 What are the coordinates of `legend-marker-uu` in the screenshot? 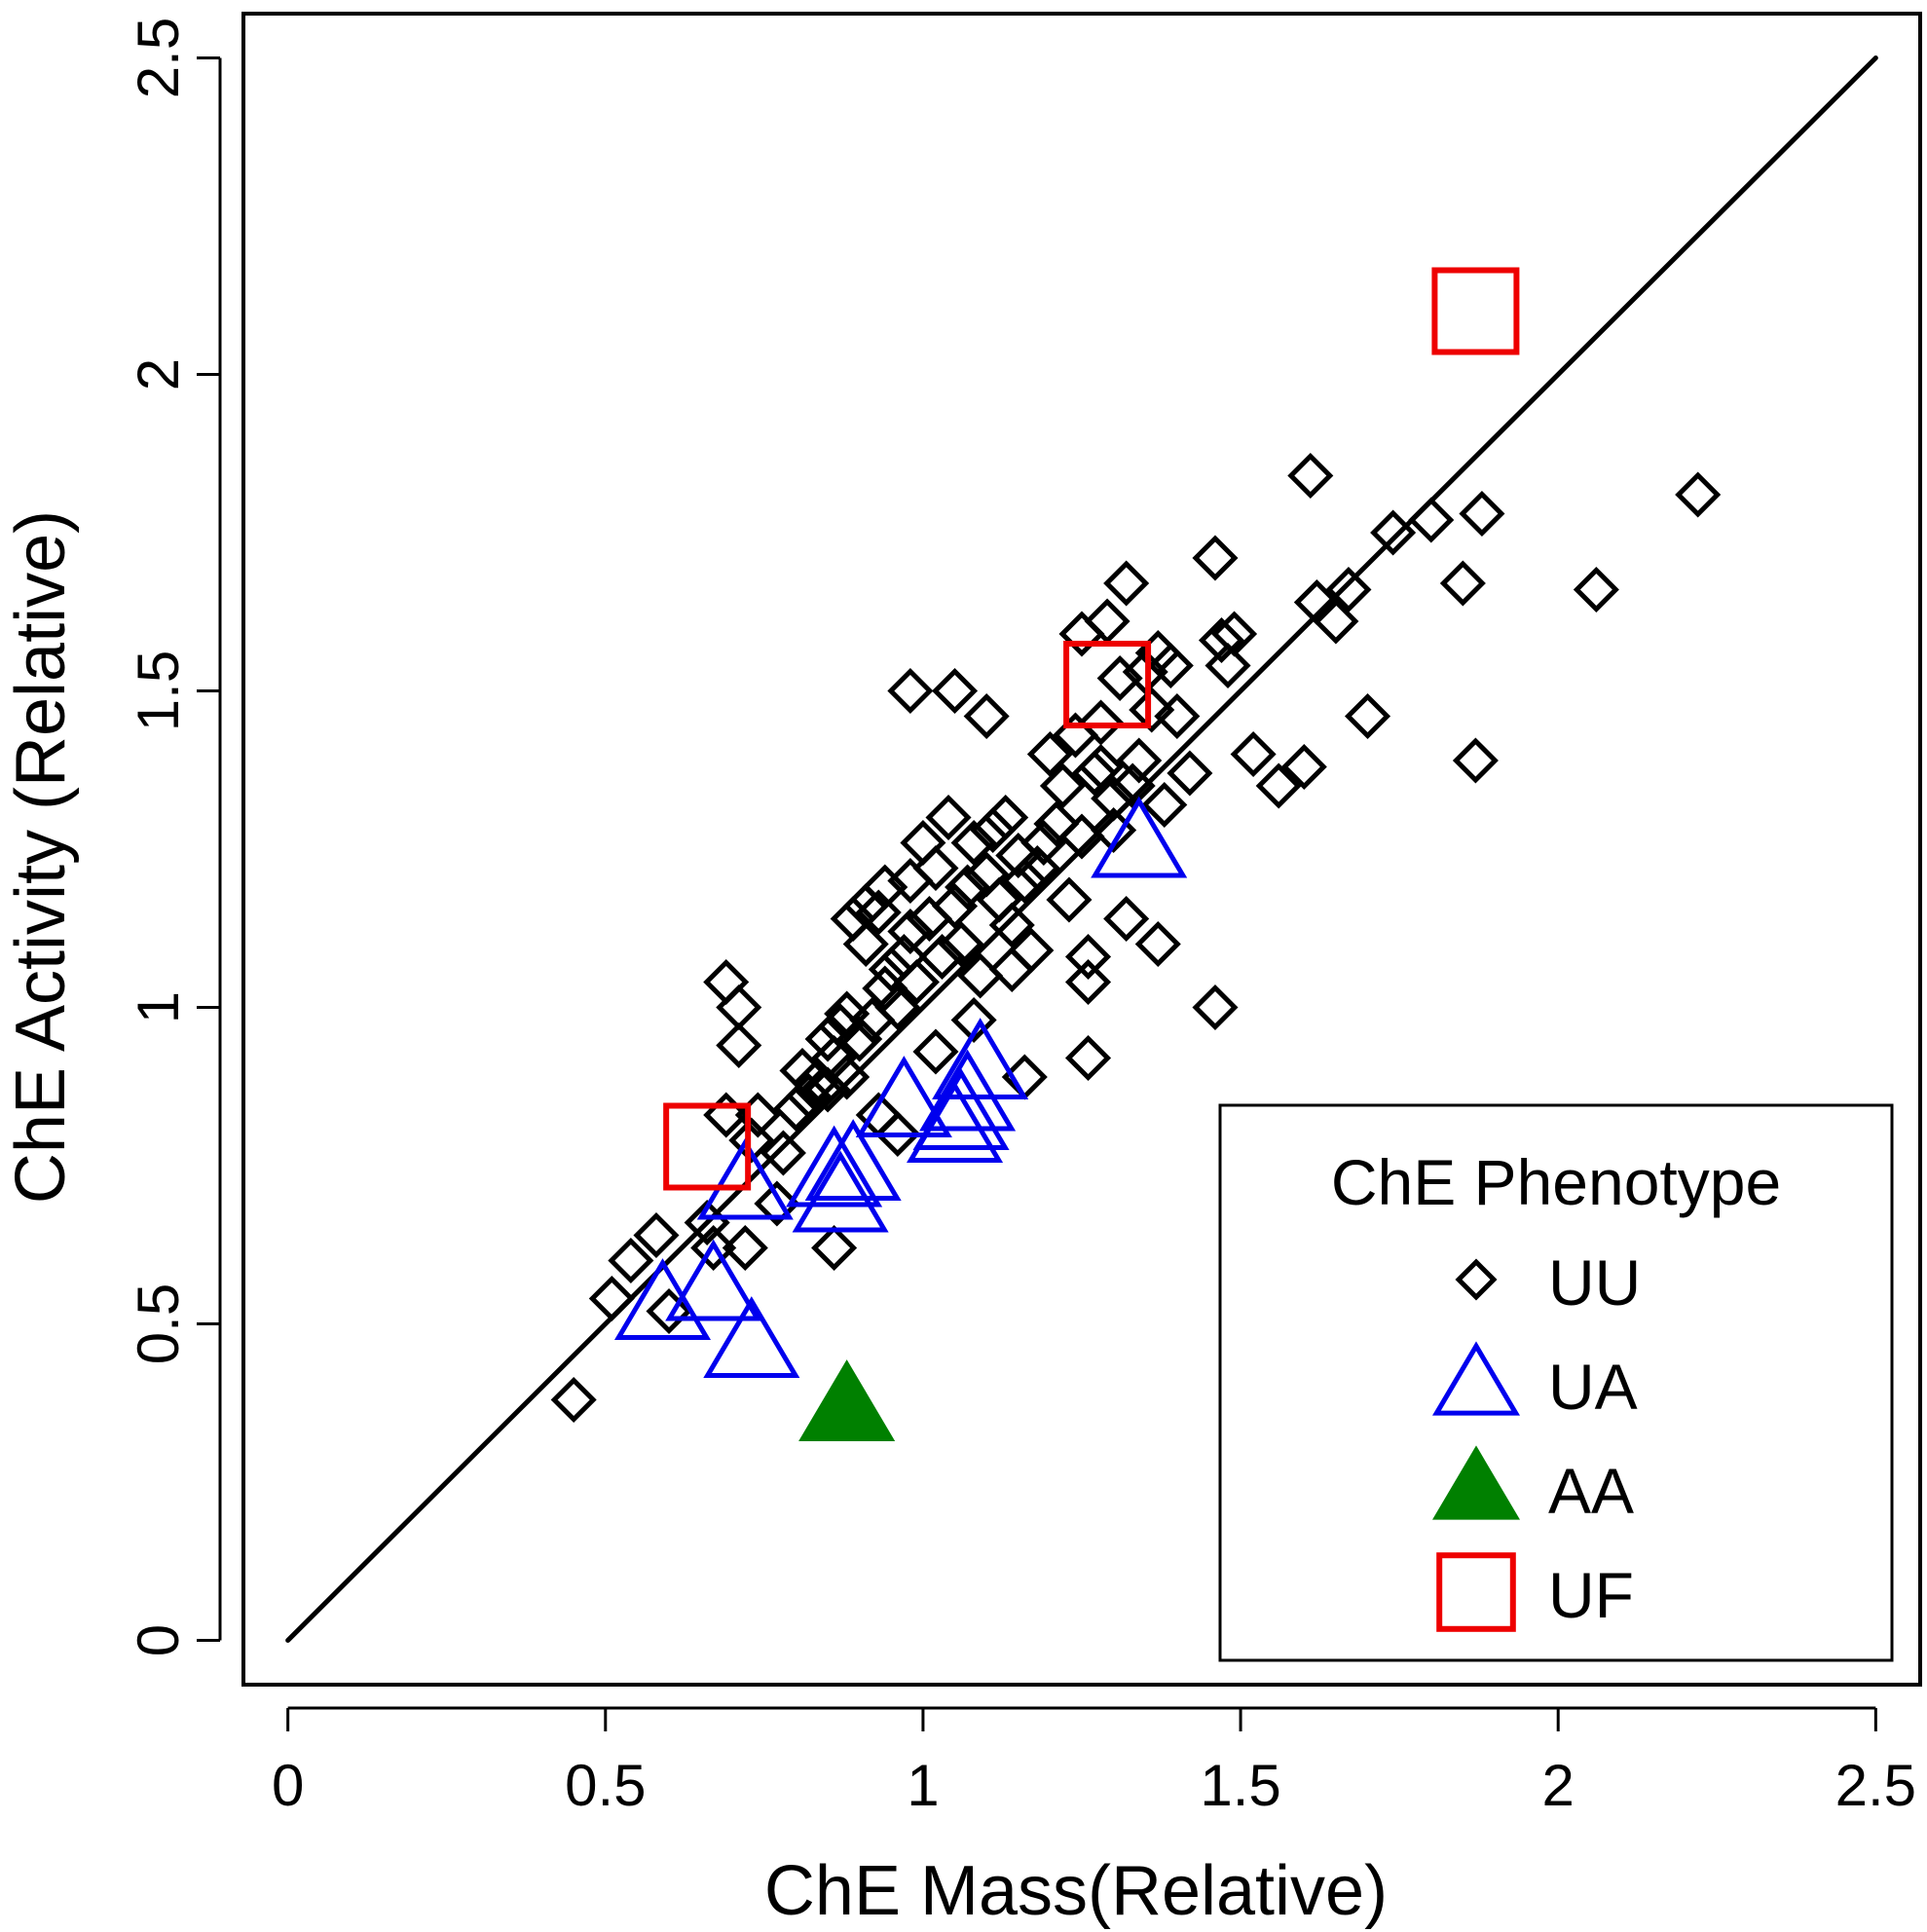 It's located at (1476, 1280).